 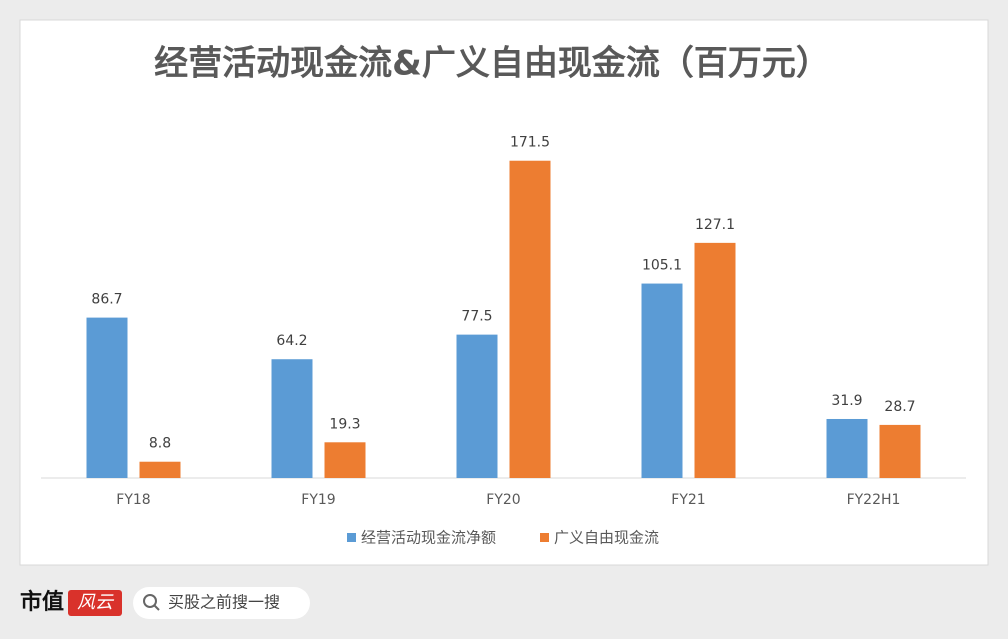 I want to click on data-label: 105.1, so click(x=662, y=266).